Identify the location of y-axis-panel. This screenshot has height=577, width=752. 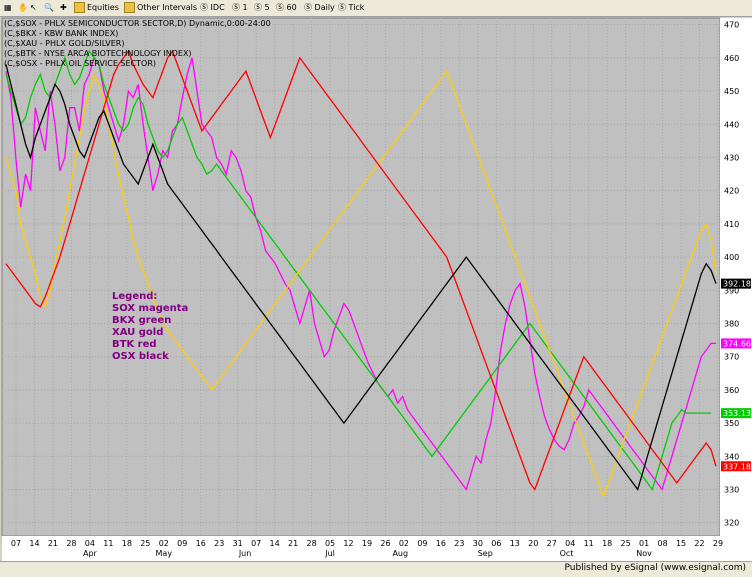
(736, 277).